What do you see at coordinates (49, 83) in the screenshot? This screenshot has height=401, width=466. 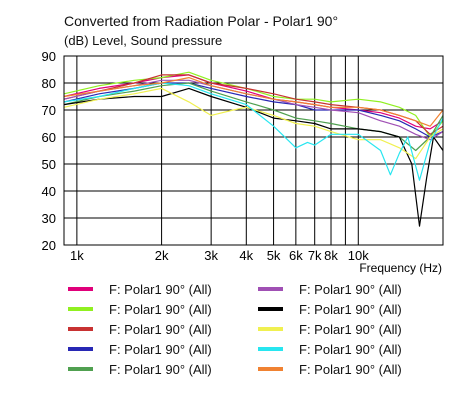 I see `y-tick-label: 80` at bounding box center [49, 83].